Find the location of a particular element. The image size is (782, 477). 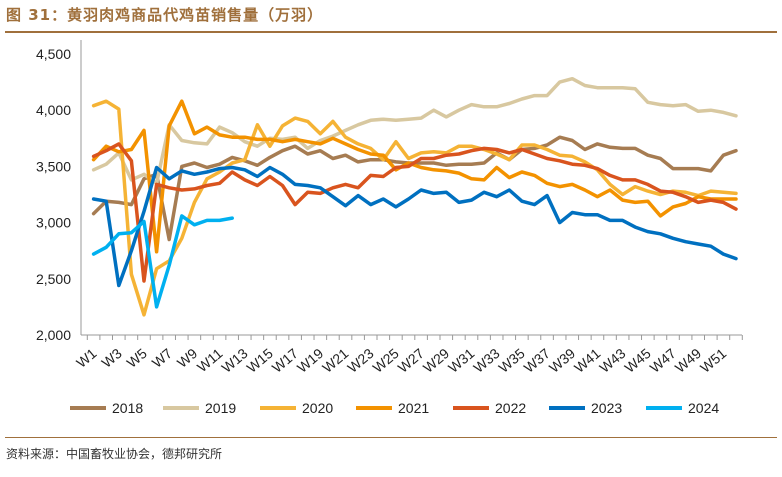

x-tick-label: W11 is located at coordinates (210, 360).